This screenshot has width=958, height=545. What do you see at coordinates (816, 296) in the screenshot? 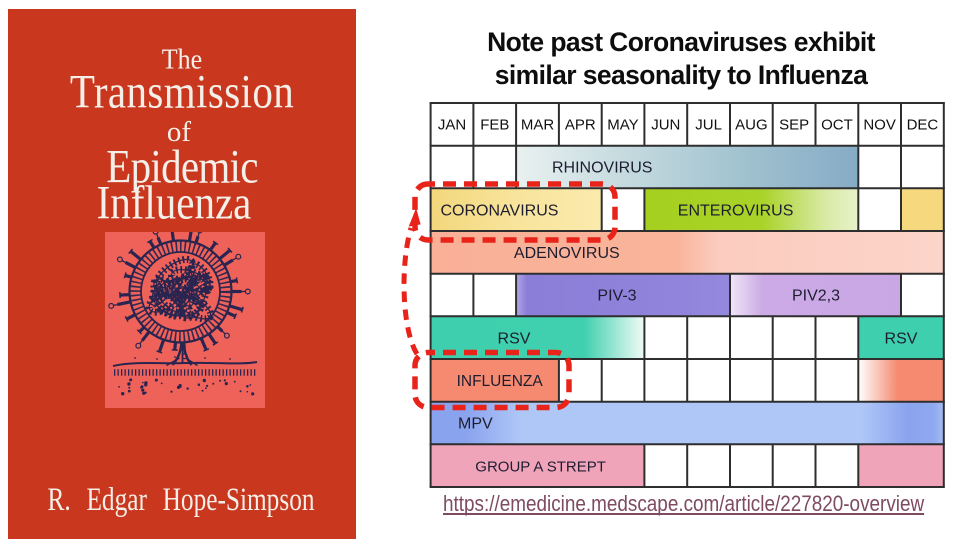
I see `svg-text: PIV2,3` at bounding box center [816, 296].